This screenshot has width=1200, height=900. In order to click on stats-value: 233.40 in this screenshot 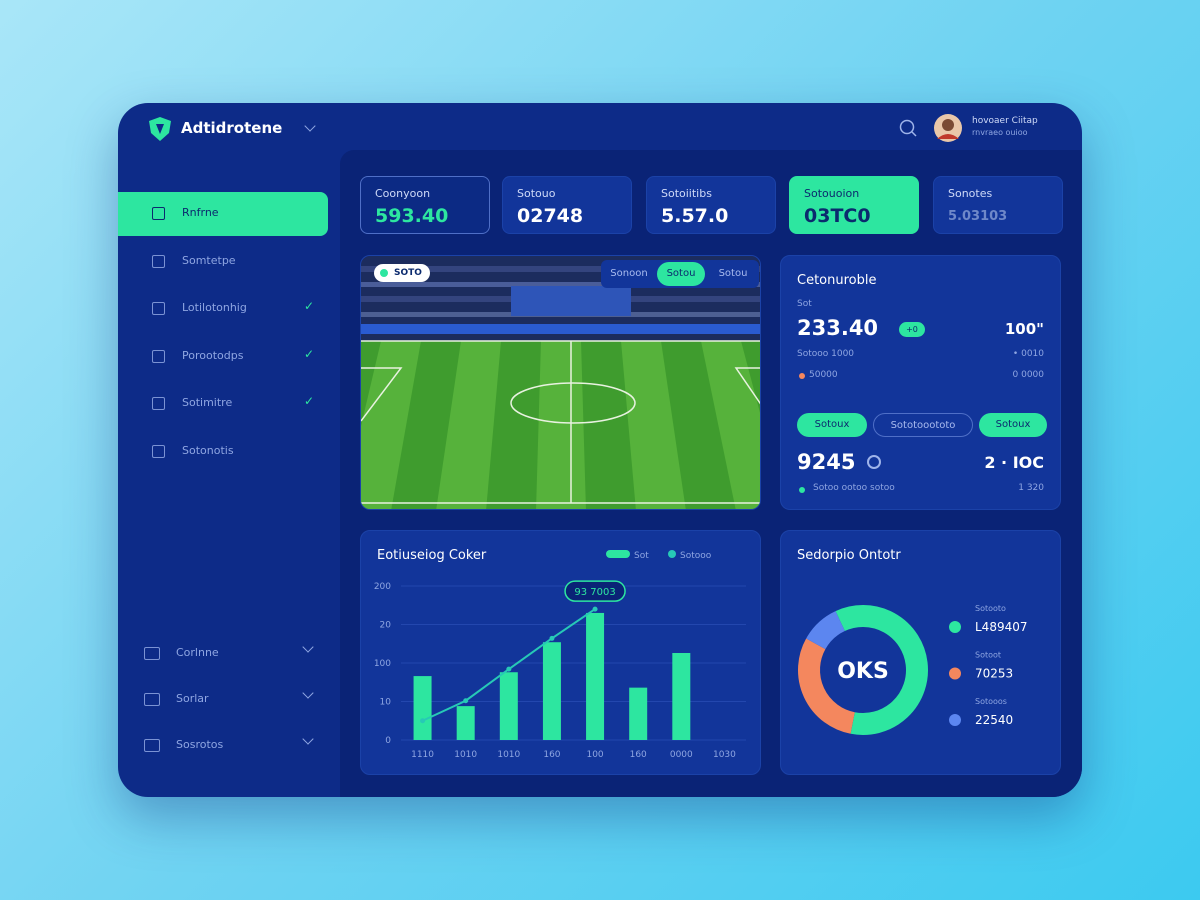, I will do `click(838, 328)`.